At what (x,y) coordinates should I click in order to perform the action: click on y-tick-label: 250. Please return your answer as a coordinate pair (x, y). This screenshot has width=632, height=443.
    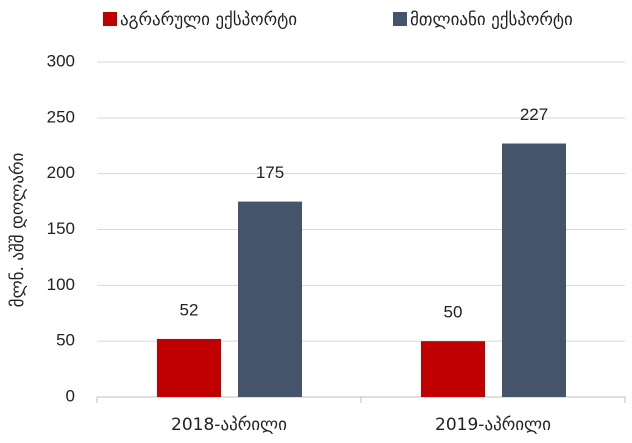
    Looking at the image, I should click on (61, 116).